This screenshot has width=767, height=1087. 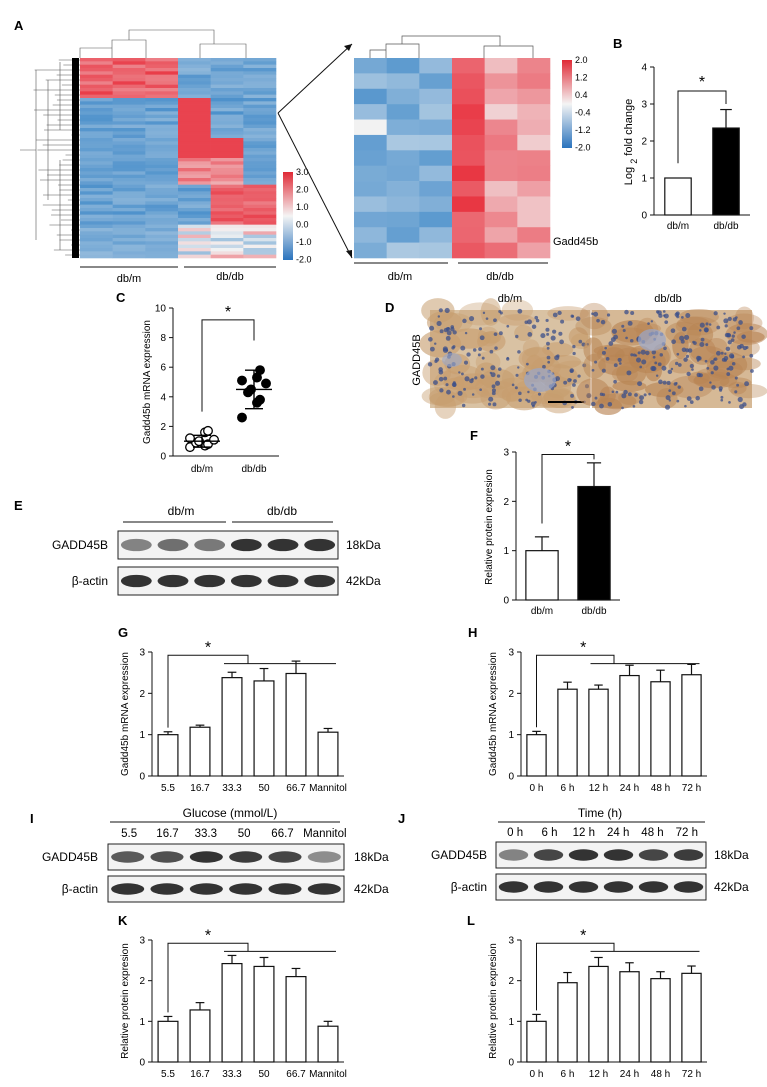 I want to click on y-tick-label: 2, so click(x=506, y=502).